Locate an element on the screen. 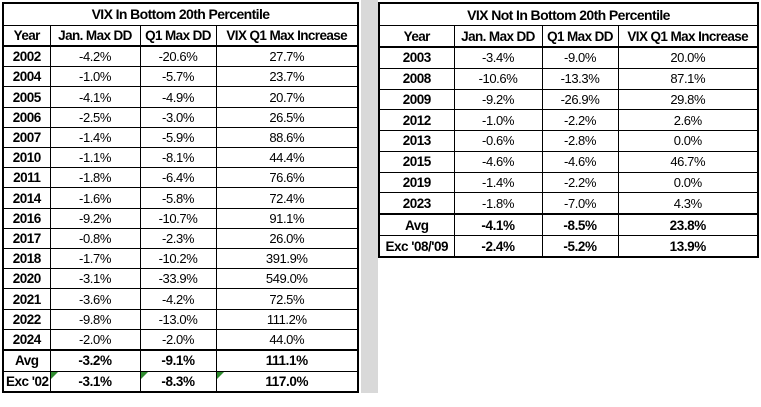 The width and height of the screenshot is (761, 407). year-cell: 2008 is located at coordinates (416, 78).